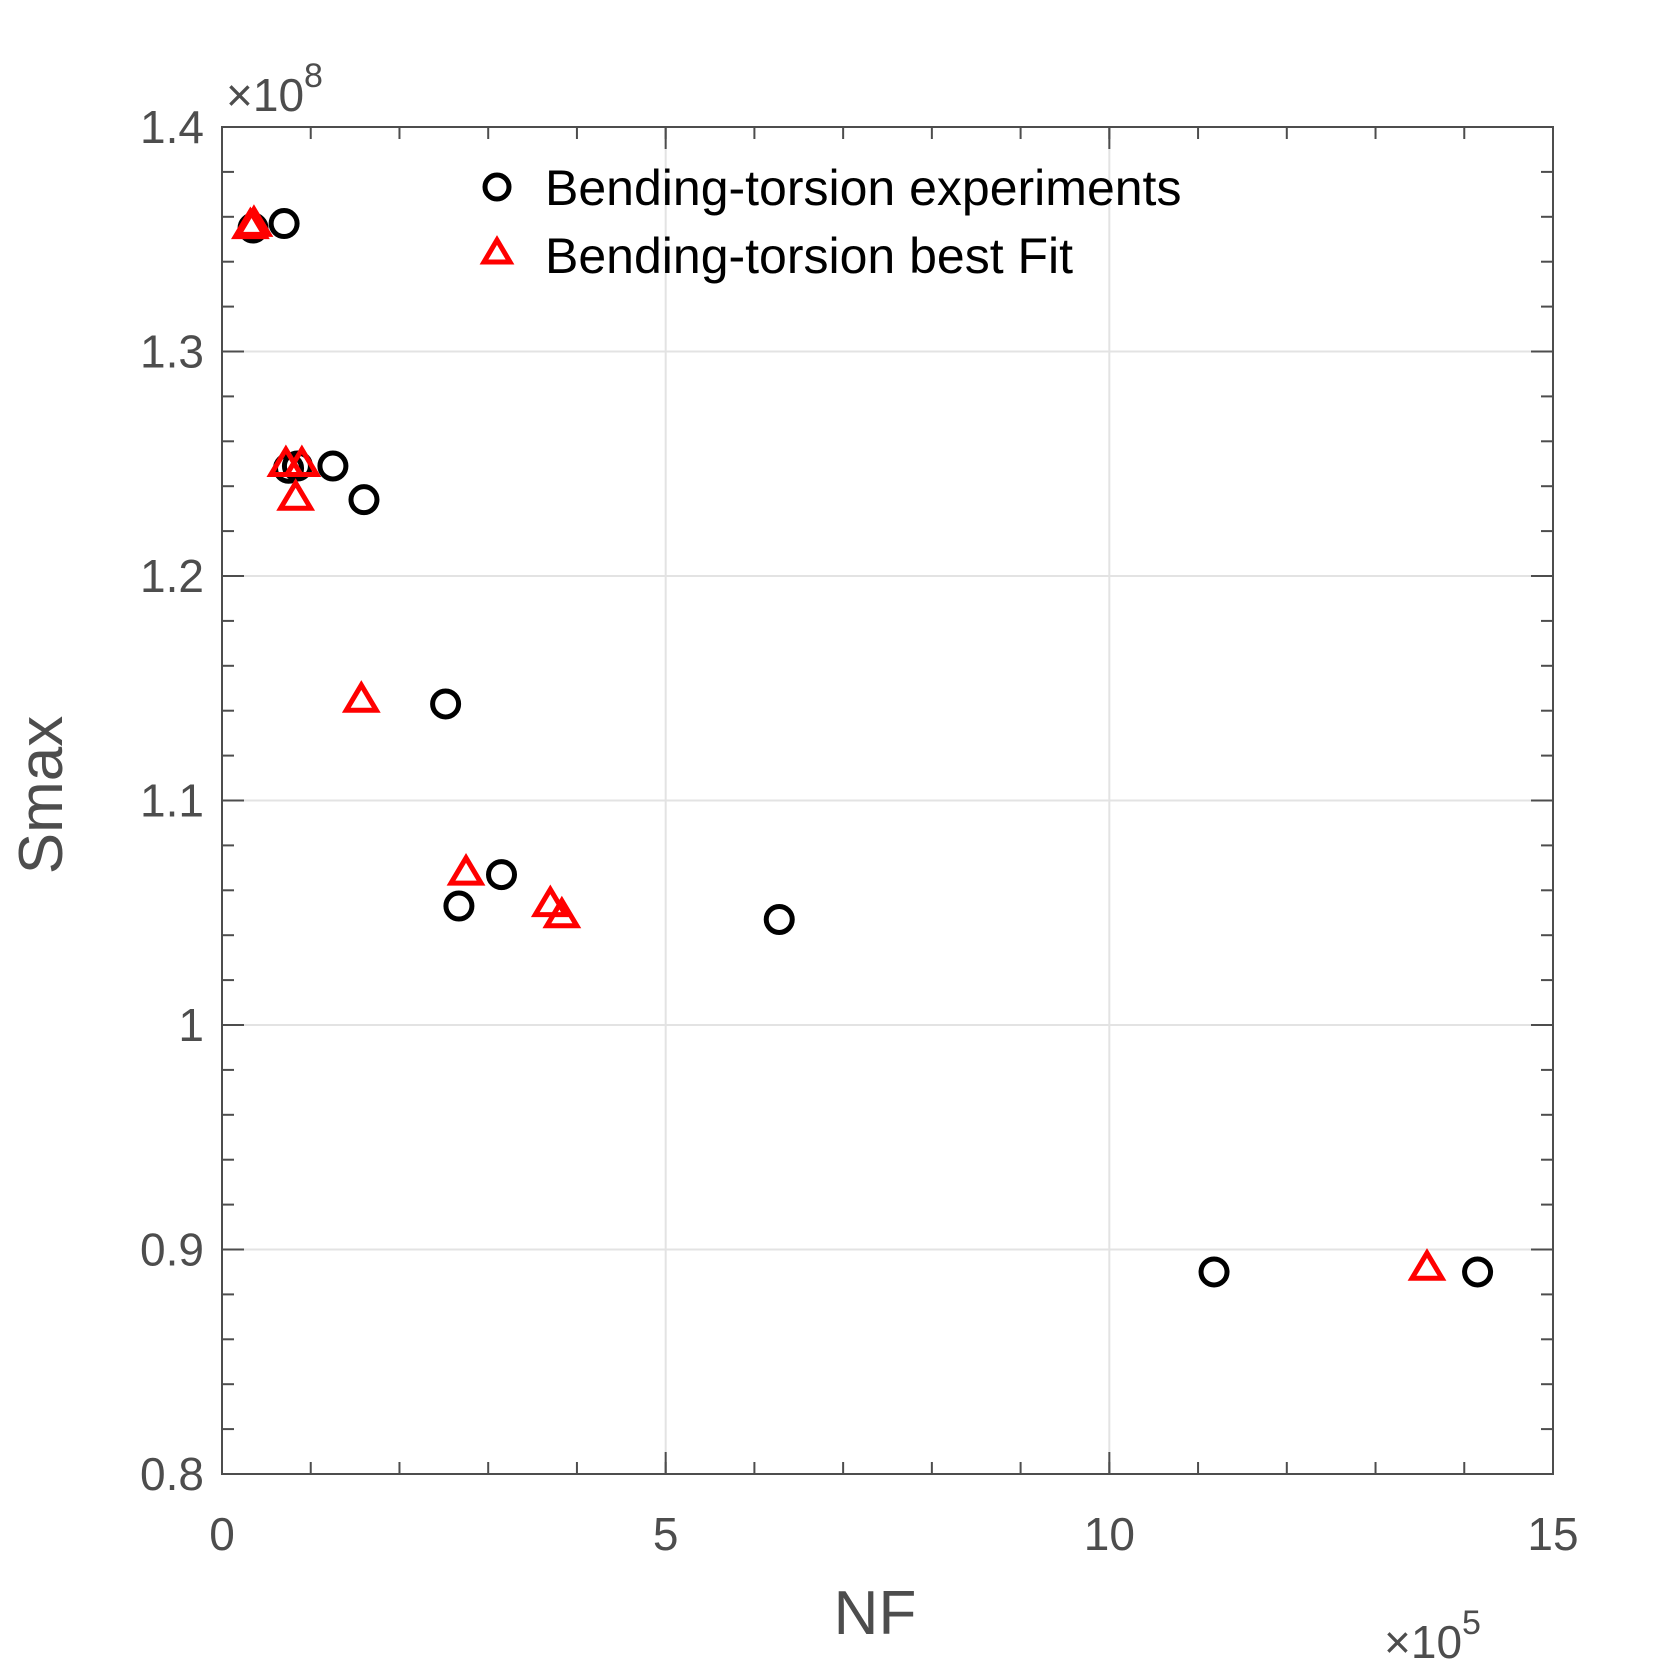 The height and width of the screenshot is (1667, 1667). Describe the element at coordinates (222, 1534) in the screenshot. I see `x-tick-label: 0` at that location.